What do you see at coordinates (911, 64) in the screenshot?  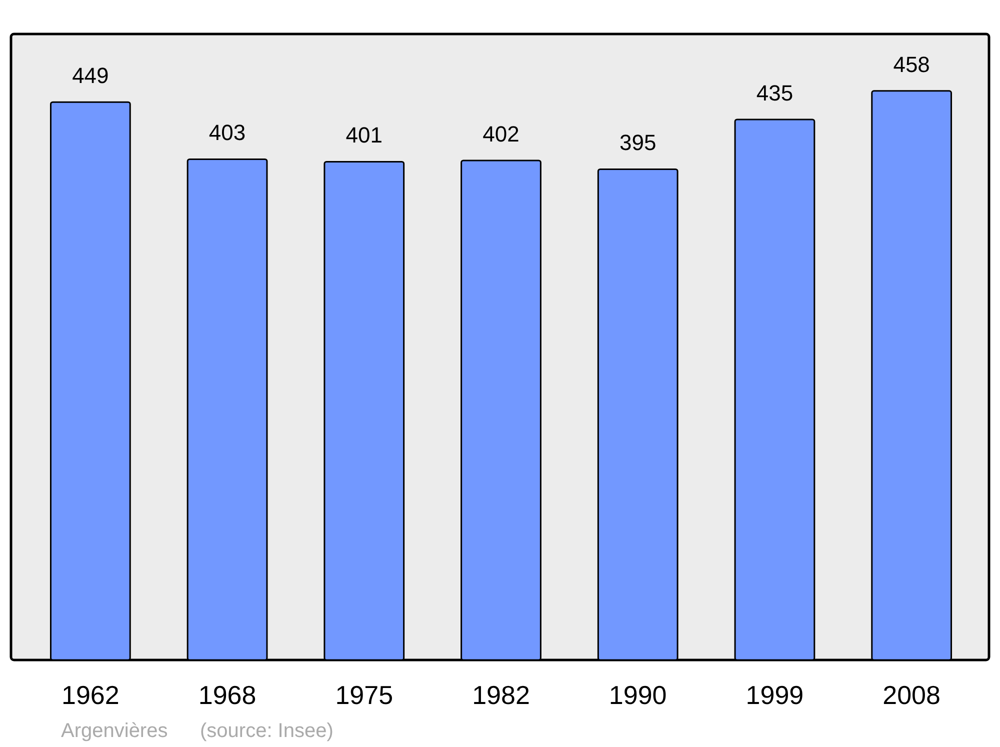 I see `data-label: 458` at bounding box center [911, 64].